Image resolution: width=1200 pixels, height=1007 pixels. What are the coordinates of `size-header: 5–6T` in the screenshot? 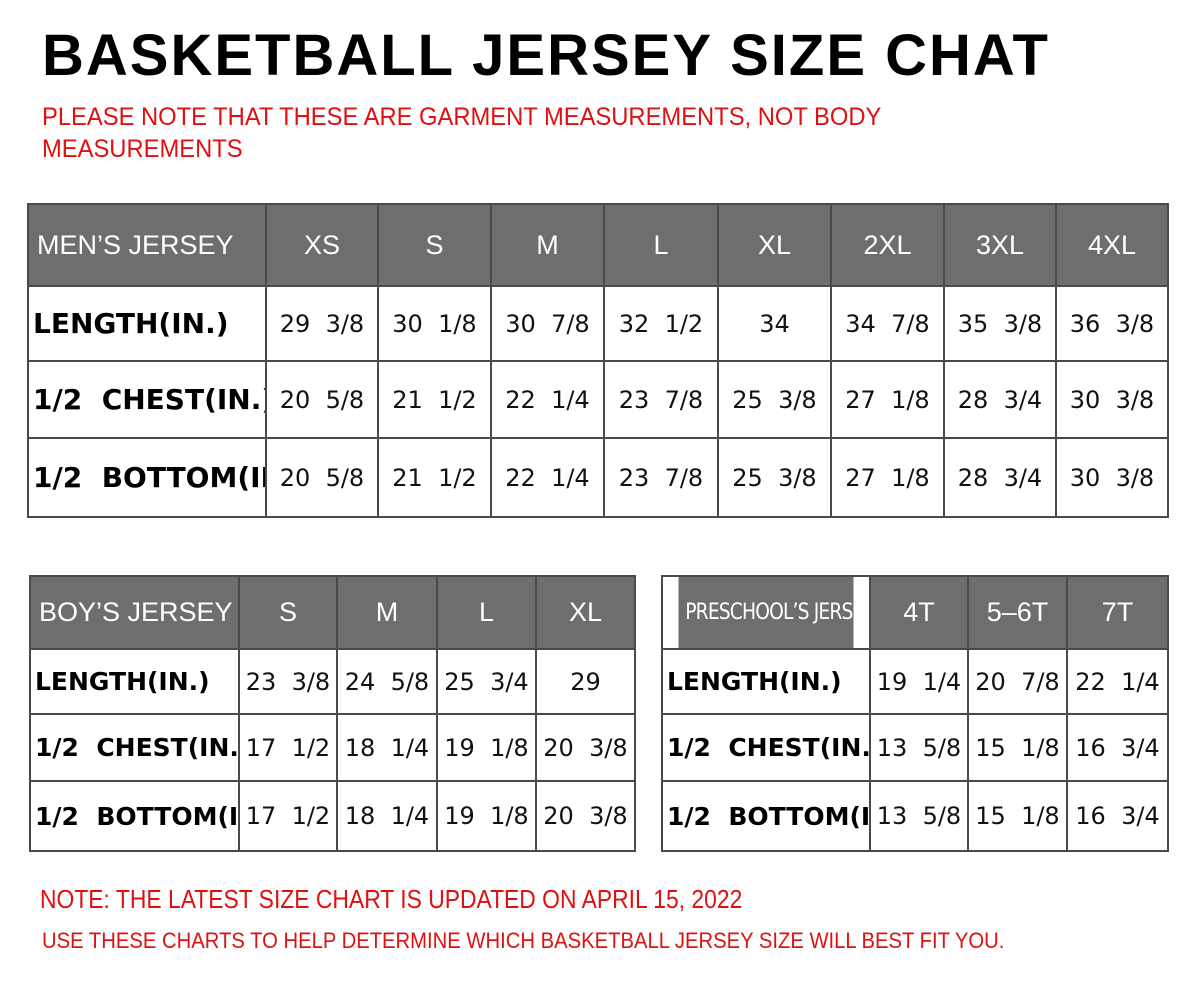 It's located at (1017, 612).